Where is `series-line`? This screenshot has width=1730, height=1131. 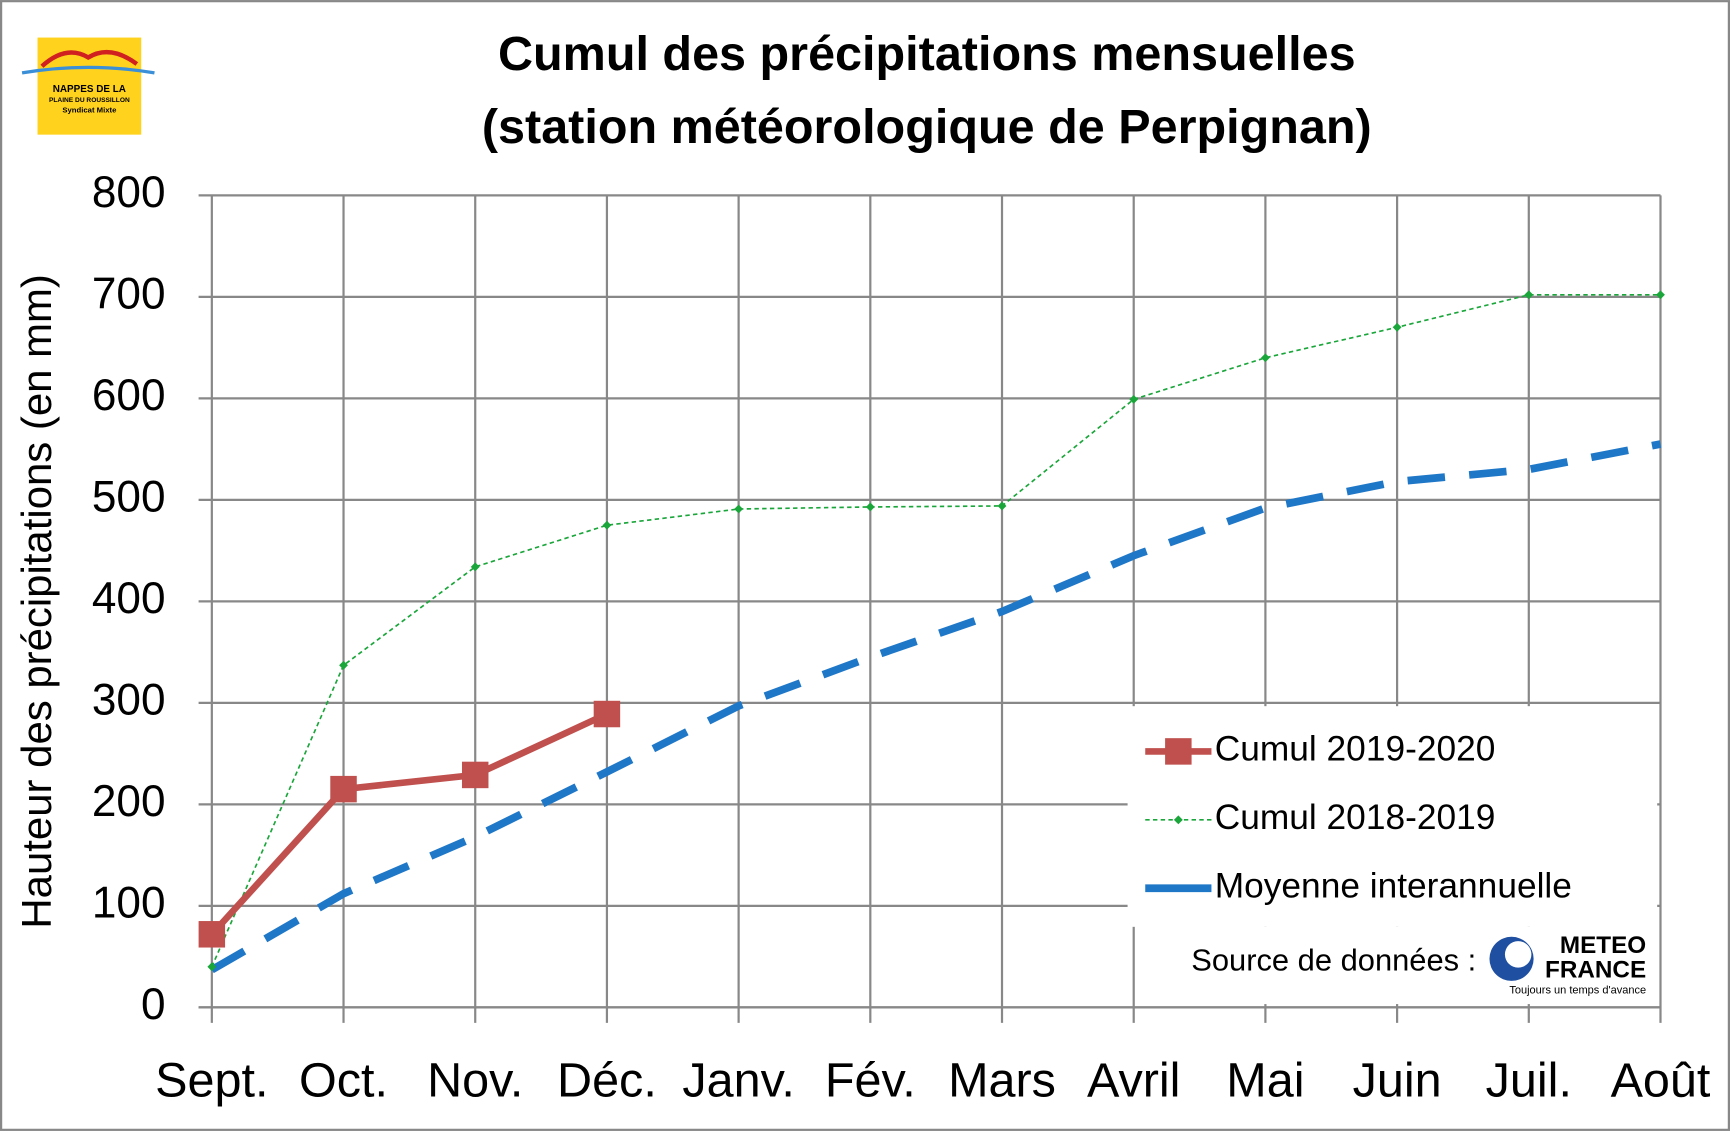 series-line is located at coordinates (409, 824).